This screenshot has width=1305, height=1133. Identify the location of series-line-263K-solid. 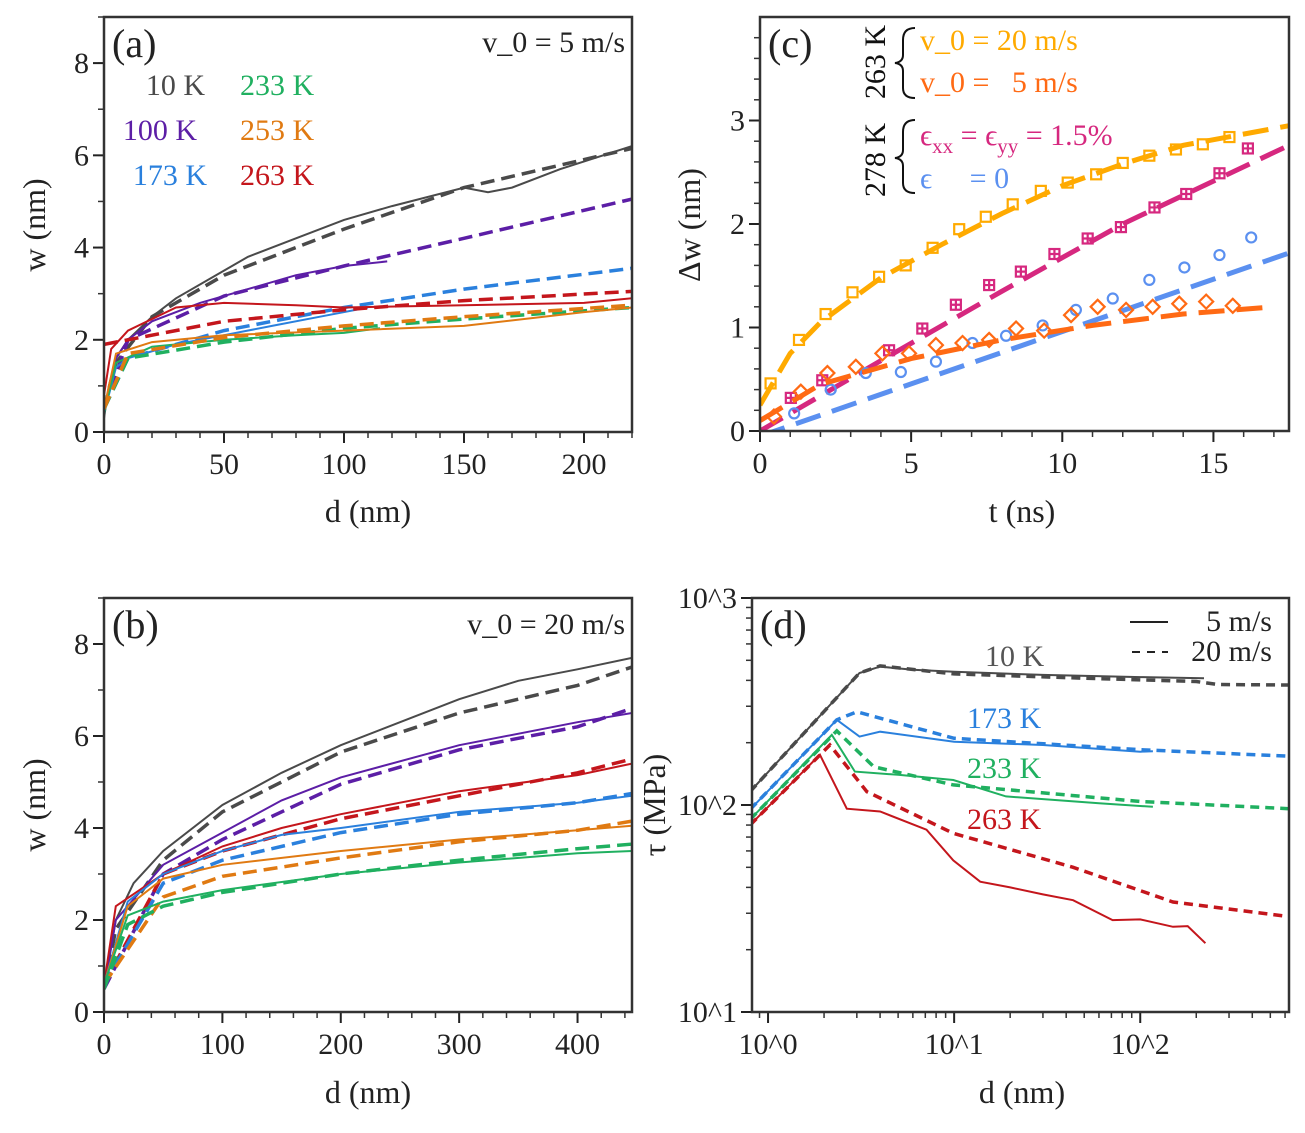
(979, 848).